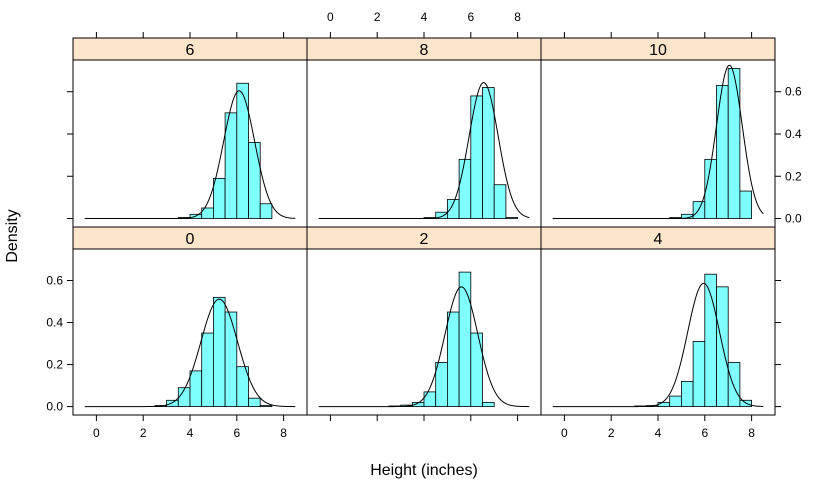  Describe the element at coordinates (424, 470) in the screenshot. I see `x-axis-label: Height (inches)` at that location.